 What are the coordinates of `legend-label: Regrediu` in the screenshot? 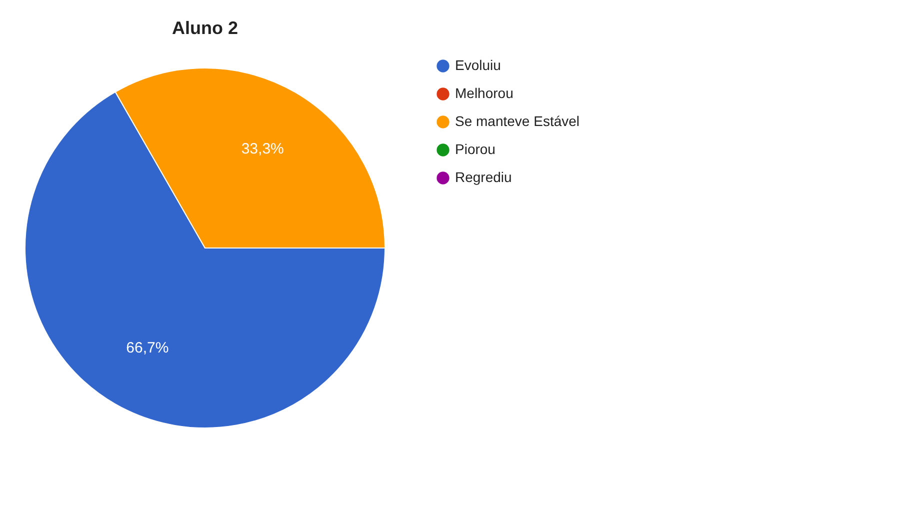 It's located at (483, 177).